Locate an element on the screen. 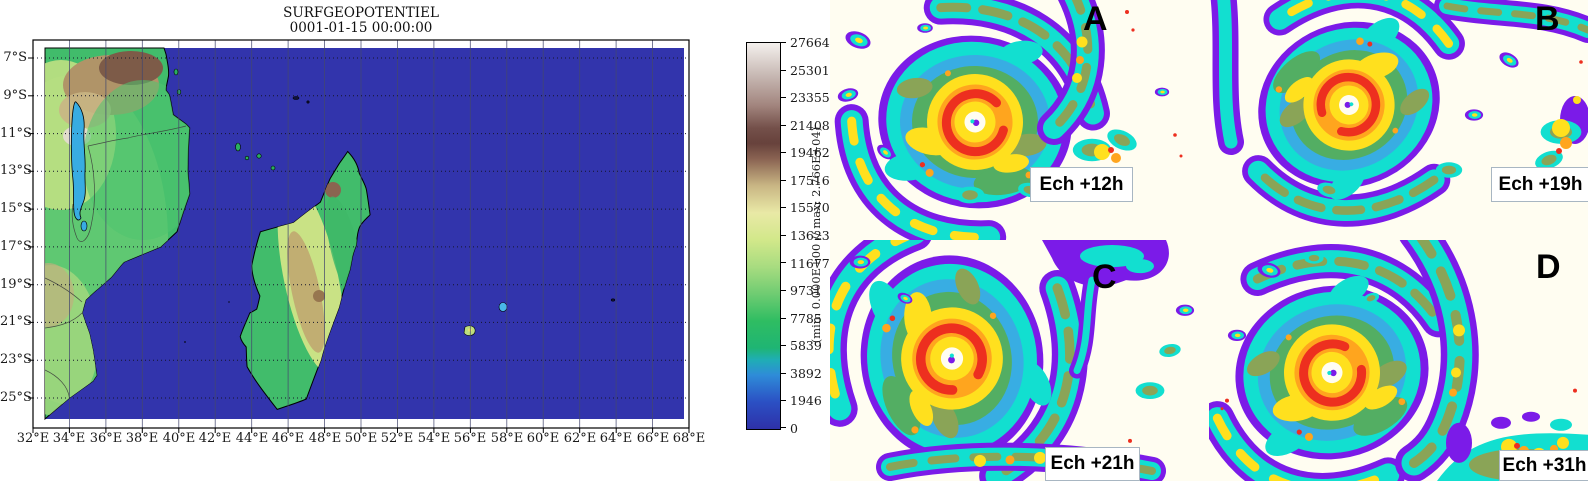 This screenshot has height=481, width=1588. x-tick-label: 48°E is located at coordinates (325, 438).